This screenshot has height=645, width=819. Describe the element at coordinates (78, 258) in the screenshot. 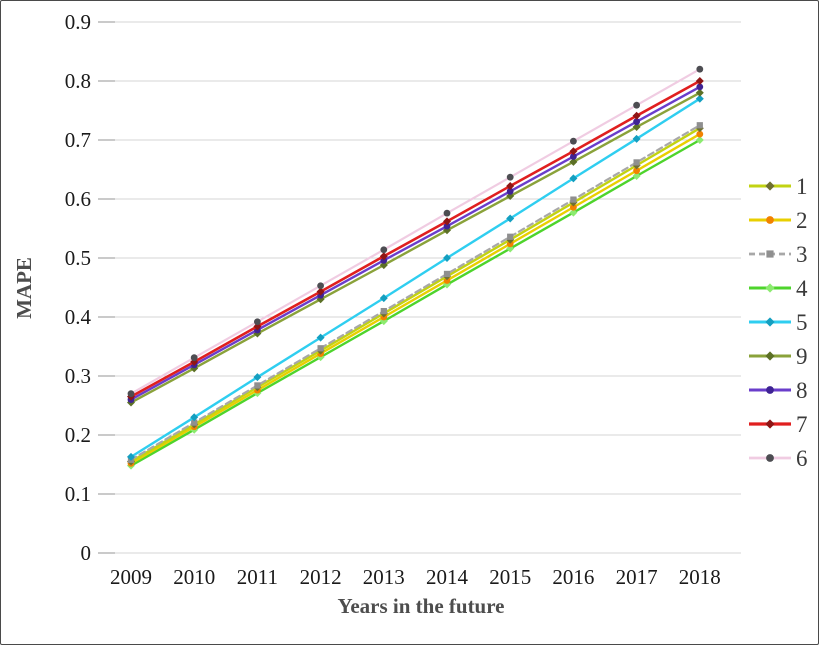

I see `y-tick-label: 0.5` at that location.